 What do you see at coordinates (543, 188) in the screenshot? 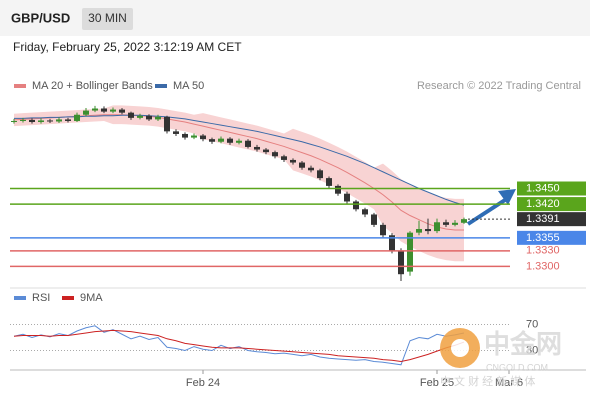
I see `level-label: 1.3450` at bounding box center [543, 188].